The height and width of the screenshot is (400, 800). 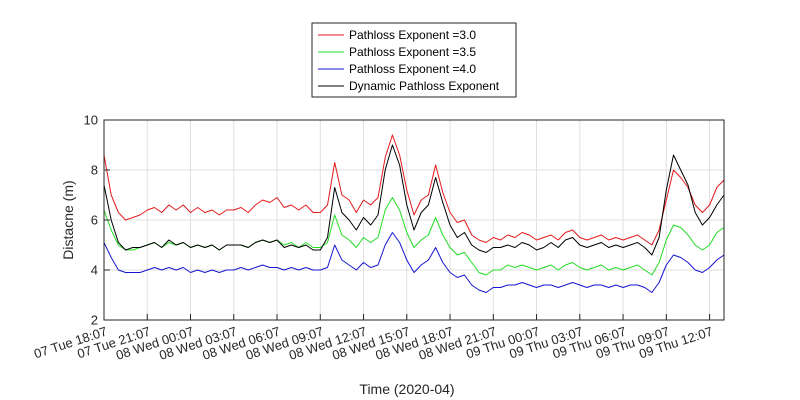 I want to click on legend-entry: Pathloss Exponent =3.0, so click(x=412, y=35).